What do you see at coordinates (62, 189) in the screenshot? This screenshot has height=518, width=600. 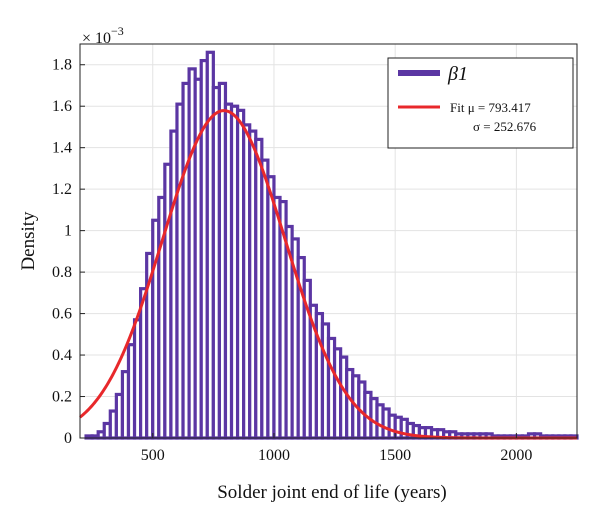 I see `y-tick-label: 1.2` at bounding box center [62, 189].